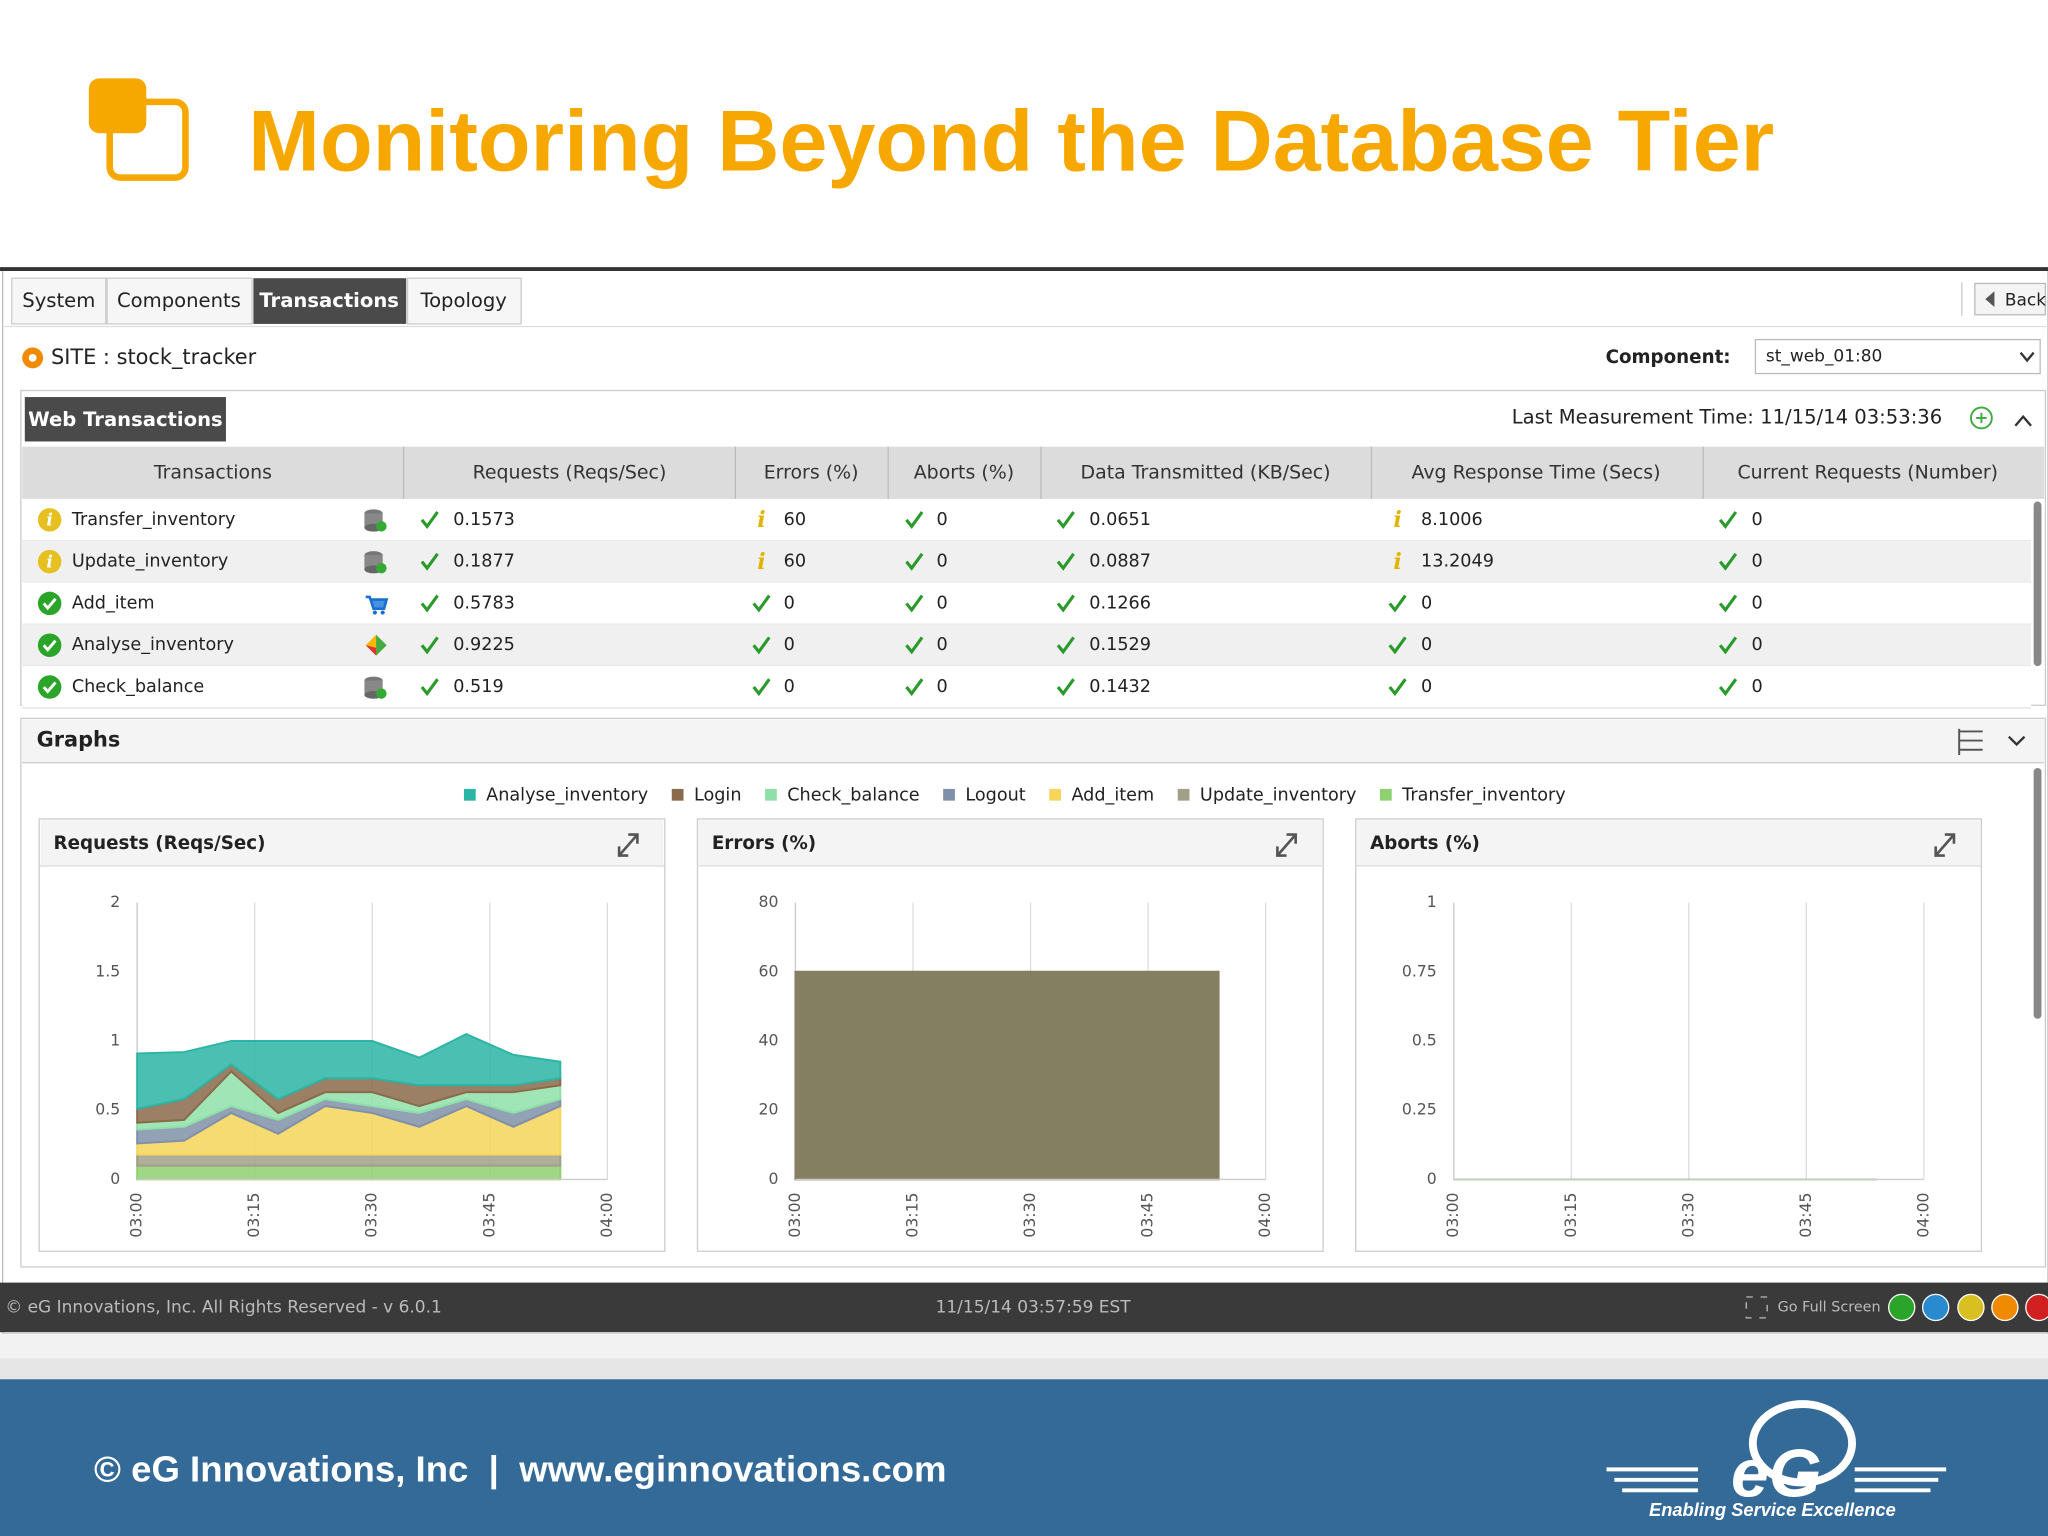 The image size is (2048, 1536). I want to click on site-name: SITE : stock_tracker, so click(154, 357).